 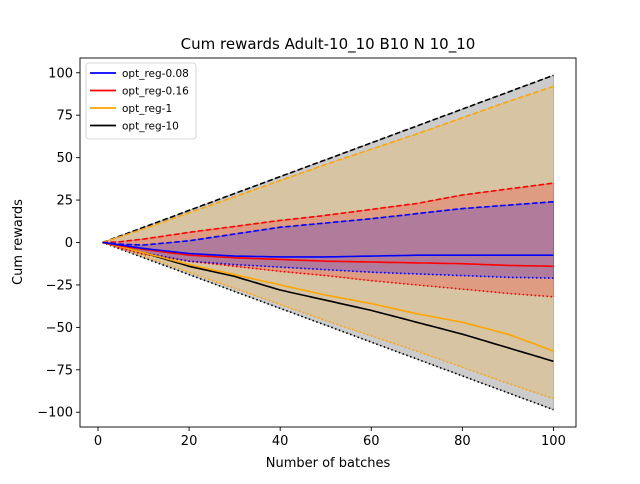 I want to click on x-axis-label: Number of batches, so click(x=328, y=463).